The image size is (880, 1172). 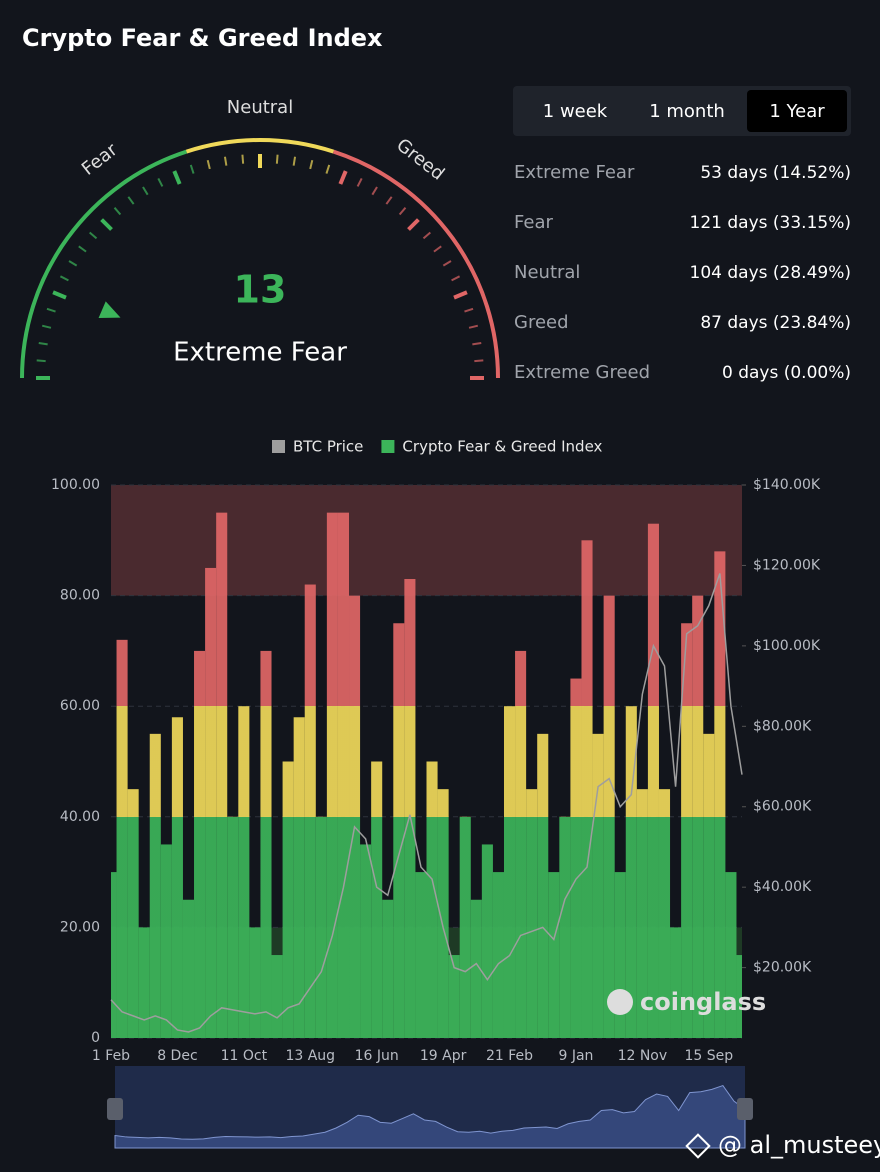 What do you see at coordinates (799, 1145) in the screenshot?
I see `watermark: @ al_musteey` at bounding box center [799, 1145].